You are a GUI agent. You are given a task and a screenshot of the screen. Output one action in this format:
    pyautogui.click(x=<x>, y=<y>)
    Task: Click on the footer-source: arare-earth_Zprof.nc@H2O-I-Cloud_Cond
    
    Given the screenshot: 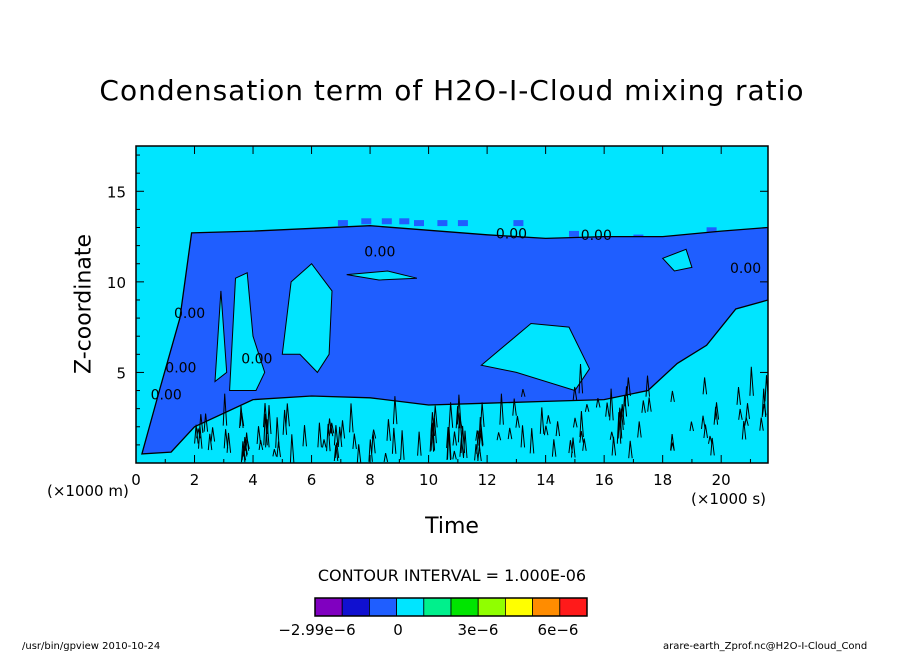 What is the action you would take?
    pyautogui.click(x=765, y=646)
    